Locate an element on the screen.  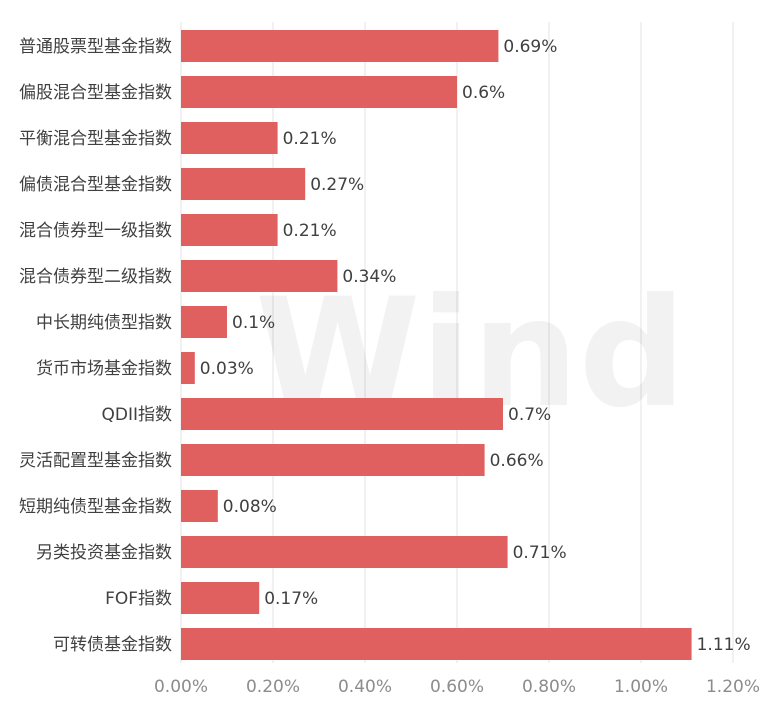
value-label: 0.17% is located at coordinates (291, 599).